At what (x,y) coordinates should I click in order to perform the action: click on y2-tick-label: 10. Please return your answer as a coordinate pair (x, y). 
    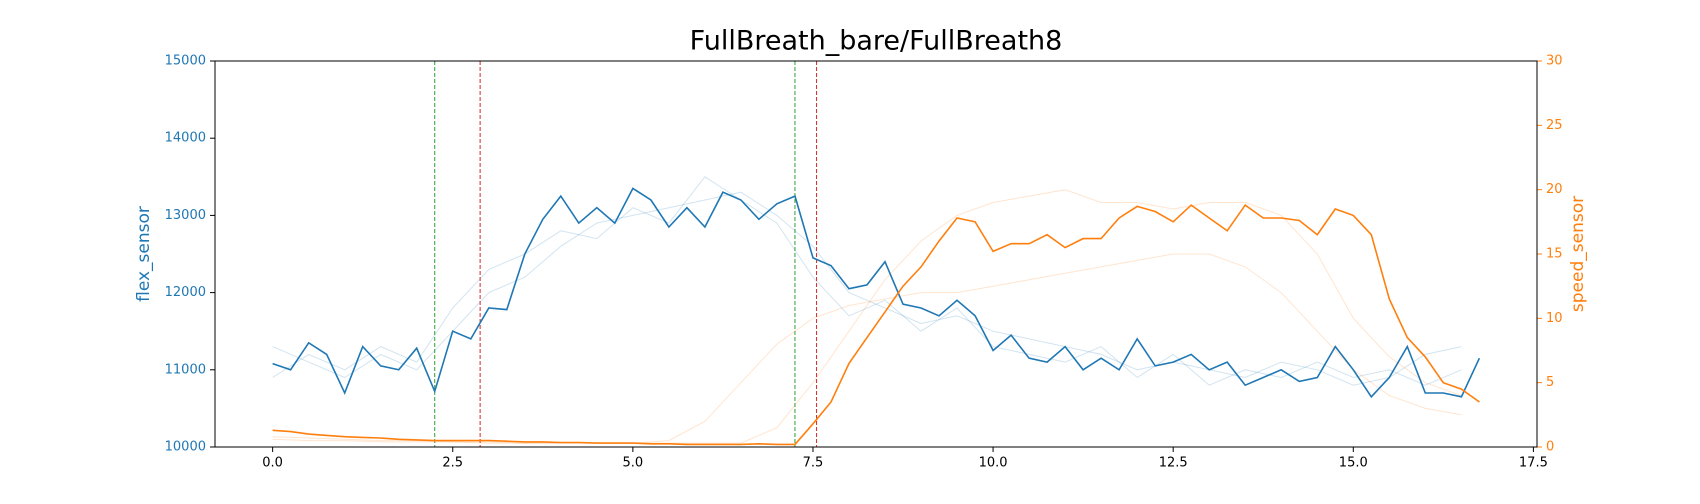
    Looking at the image, I should click on (1554, 318).